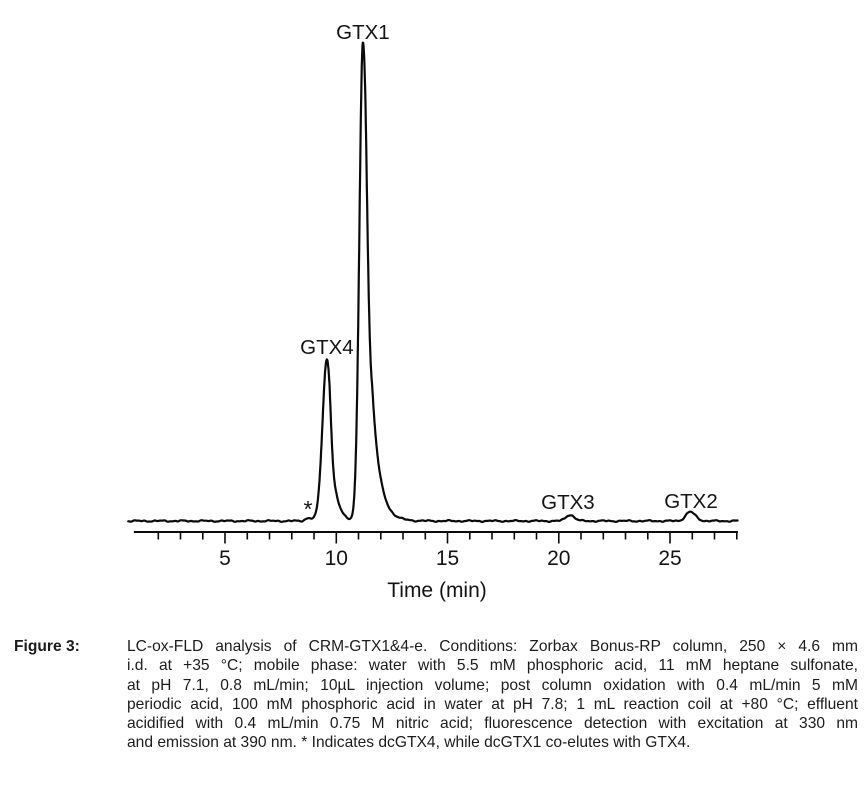  I want to click on peak-marker-dcGTX4: *, so click(308, 509).